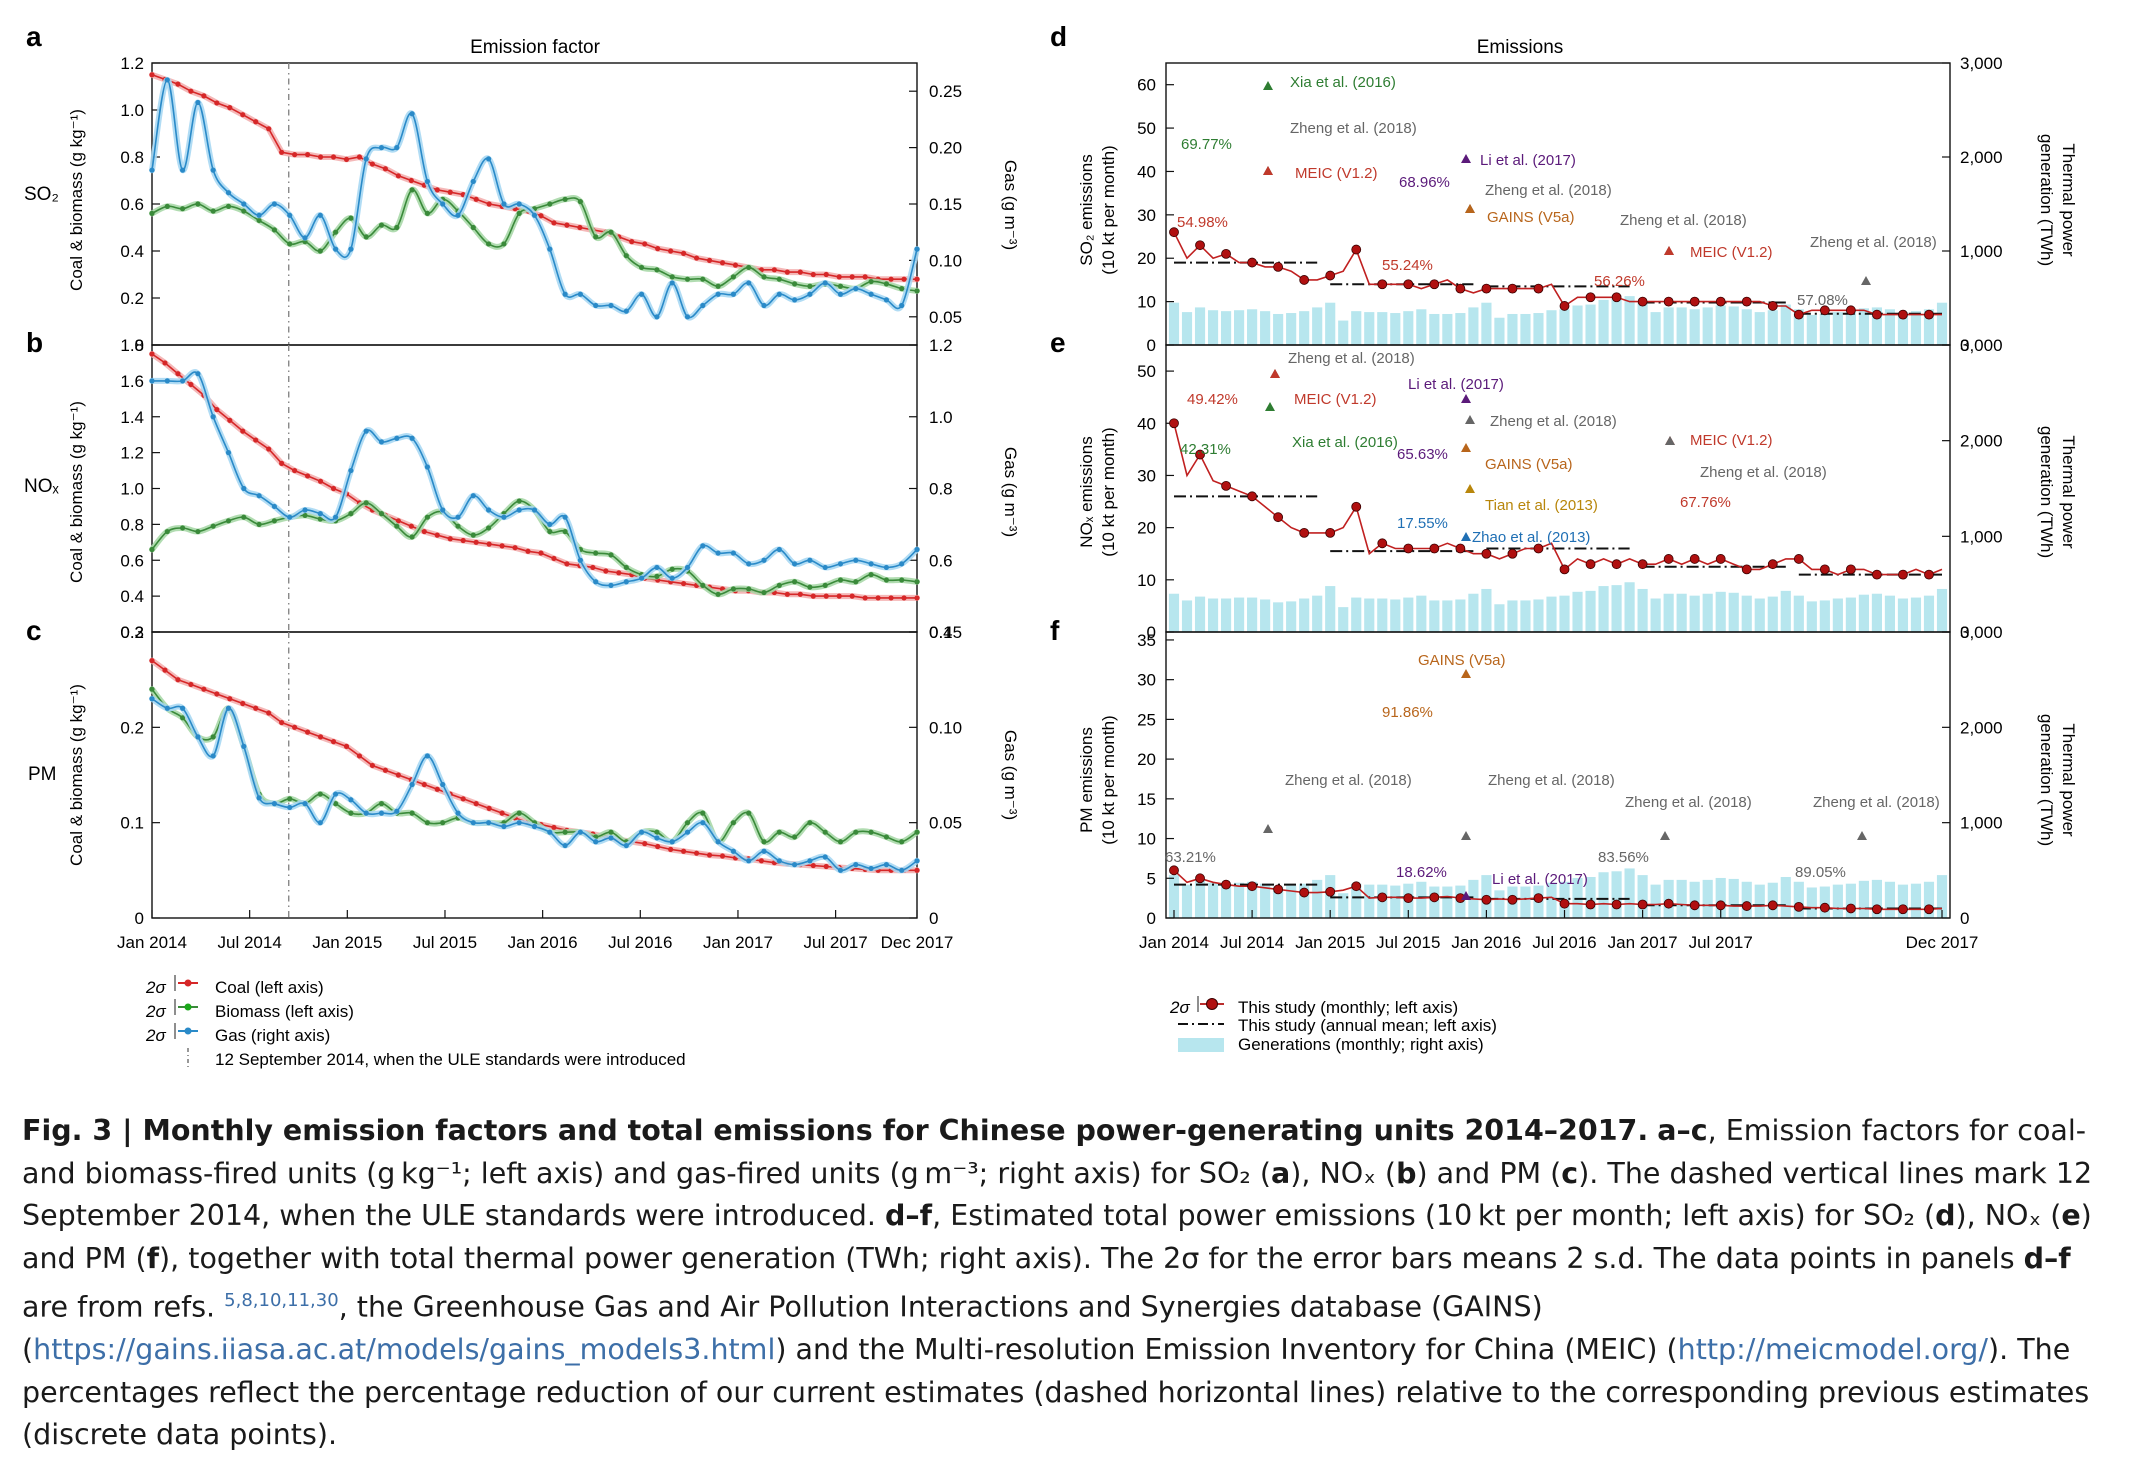  I want to click on y2tick-label: 0.10, so click(945, 727).